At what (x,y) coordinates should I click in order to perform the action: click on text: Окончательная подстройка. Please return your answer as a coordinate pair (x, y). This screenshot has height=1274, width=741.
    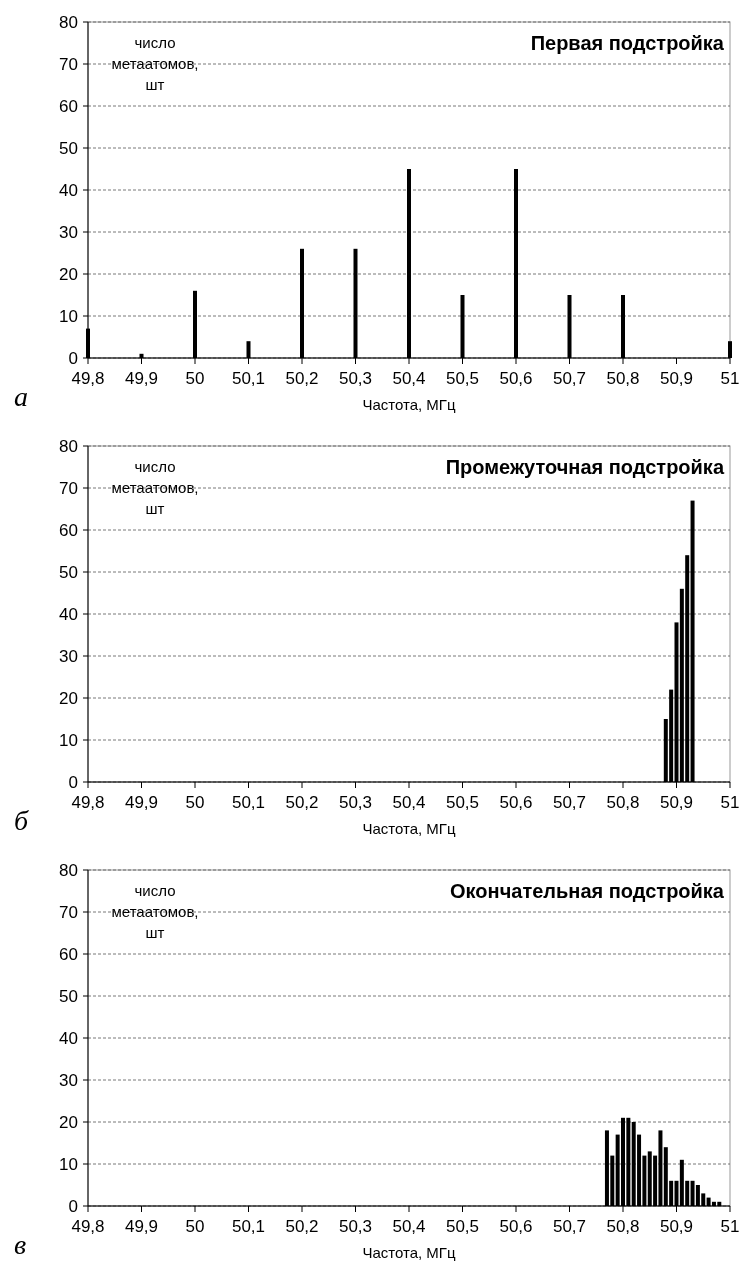
    Looking at the image, I should click on (587, 891).